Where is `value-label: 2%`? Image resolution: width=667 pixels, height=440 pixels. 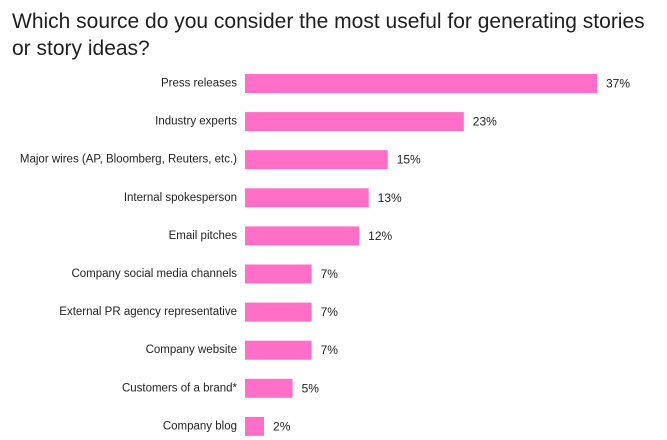 value-label: 2% is located at coordinates (282, 426).